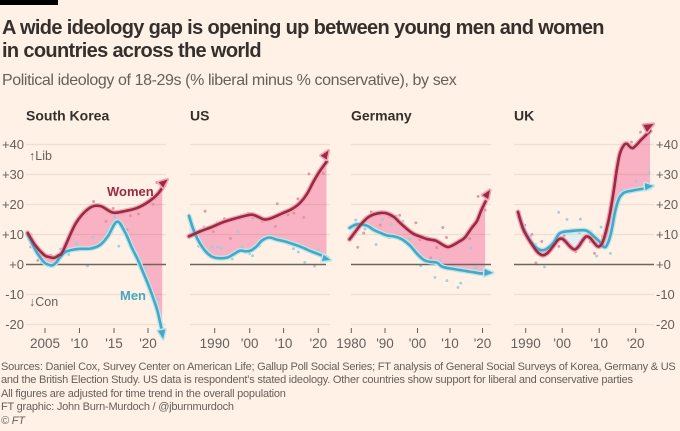 The image size is (680, 431). Describe the element at coordinates (385, 343) in the screenshot. I see `svg-text: '90` at that location.